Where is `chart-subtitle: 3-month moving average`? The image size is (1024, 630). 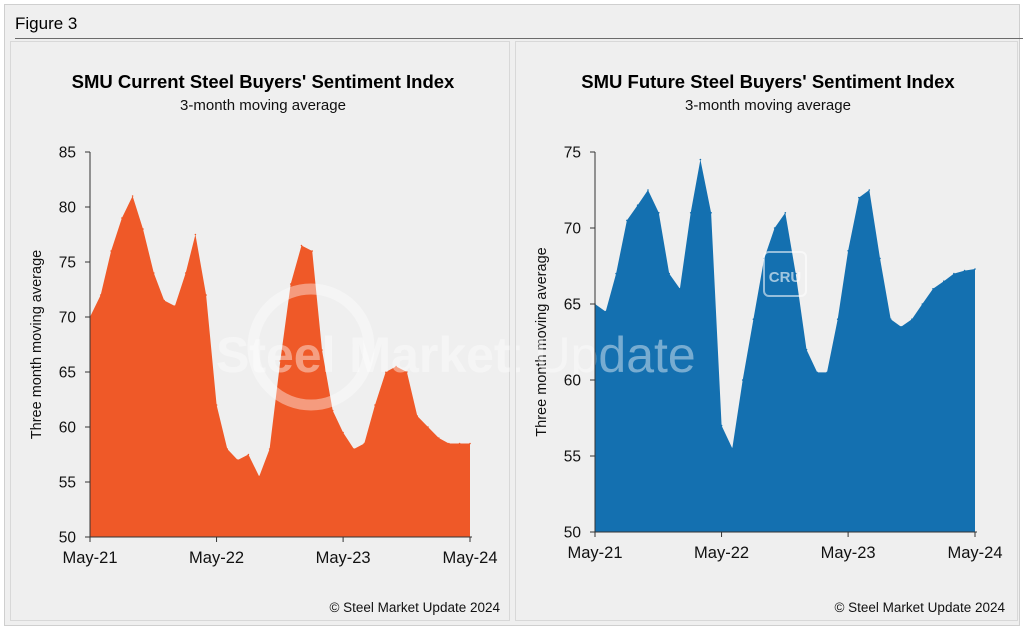 chart-subtitle: 3-month moving average is located at coordinates (768, 105).